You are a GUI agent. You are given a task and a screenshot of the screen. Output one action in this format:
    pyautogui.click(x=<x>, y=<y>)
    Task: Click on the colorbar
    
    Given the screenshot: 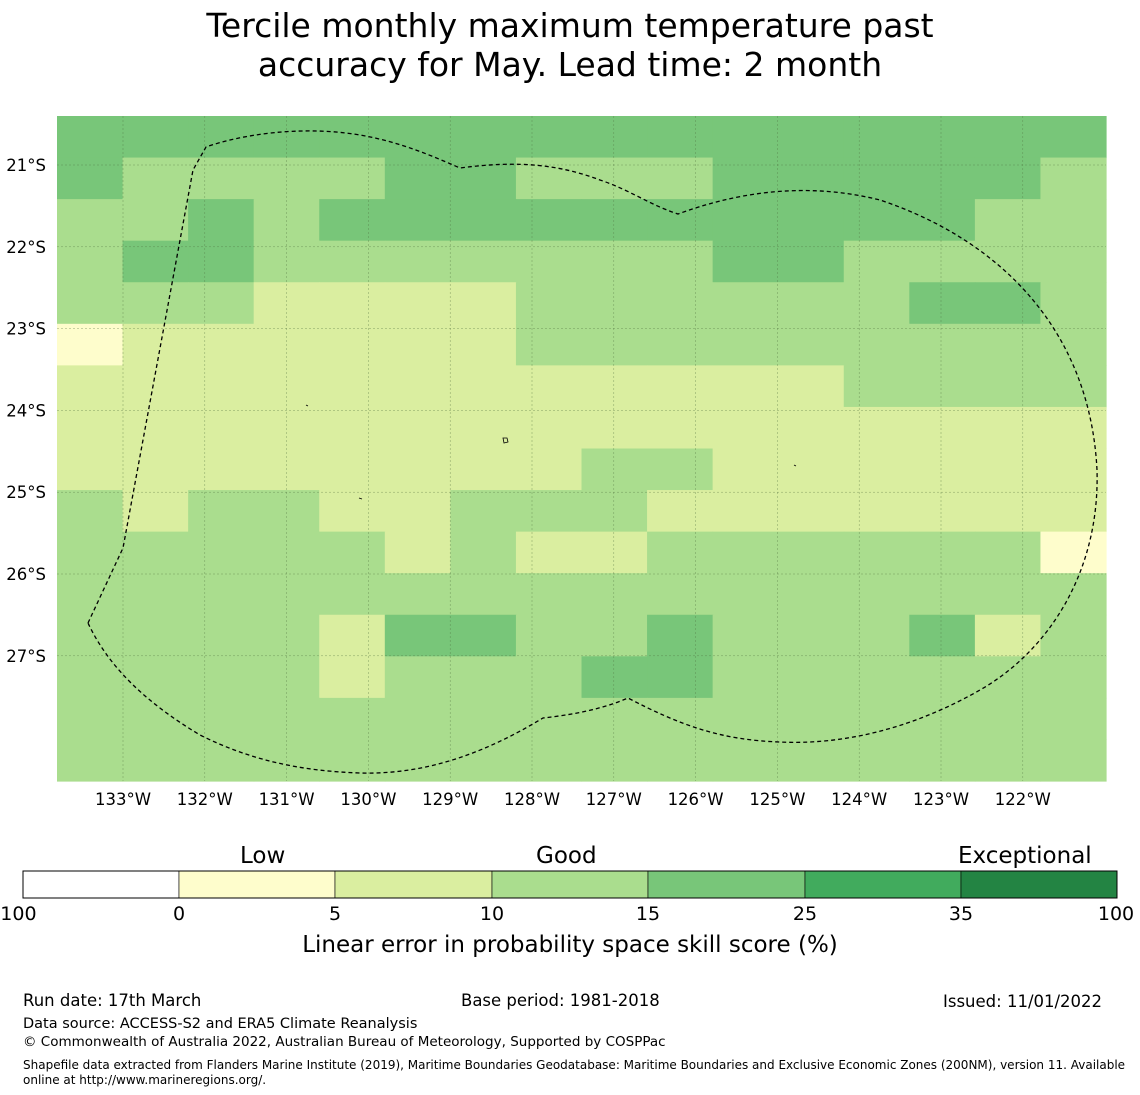 What is the action you would take?
    pyautogui.click(x=570, y=884)
    